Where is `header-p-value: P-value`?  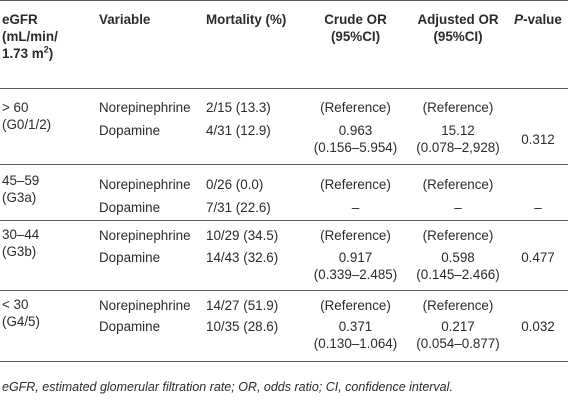
header-p-value: P-value is located at coordinates (538, 19).